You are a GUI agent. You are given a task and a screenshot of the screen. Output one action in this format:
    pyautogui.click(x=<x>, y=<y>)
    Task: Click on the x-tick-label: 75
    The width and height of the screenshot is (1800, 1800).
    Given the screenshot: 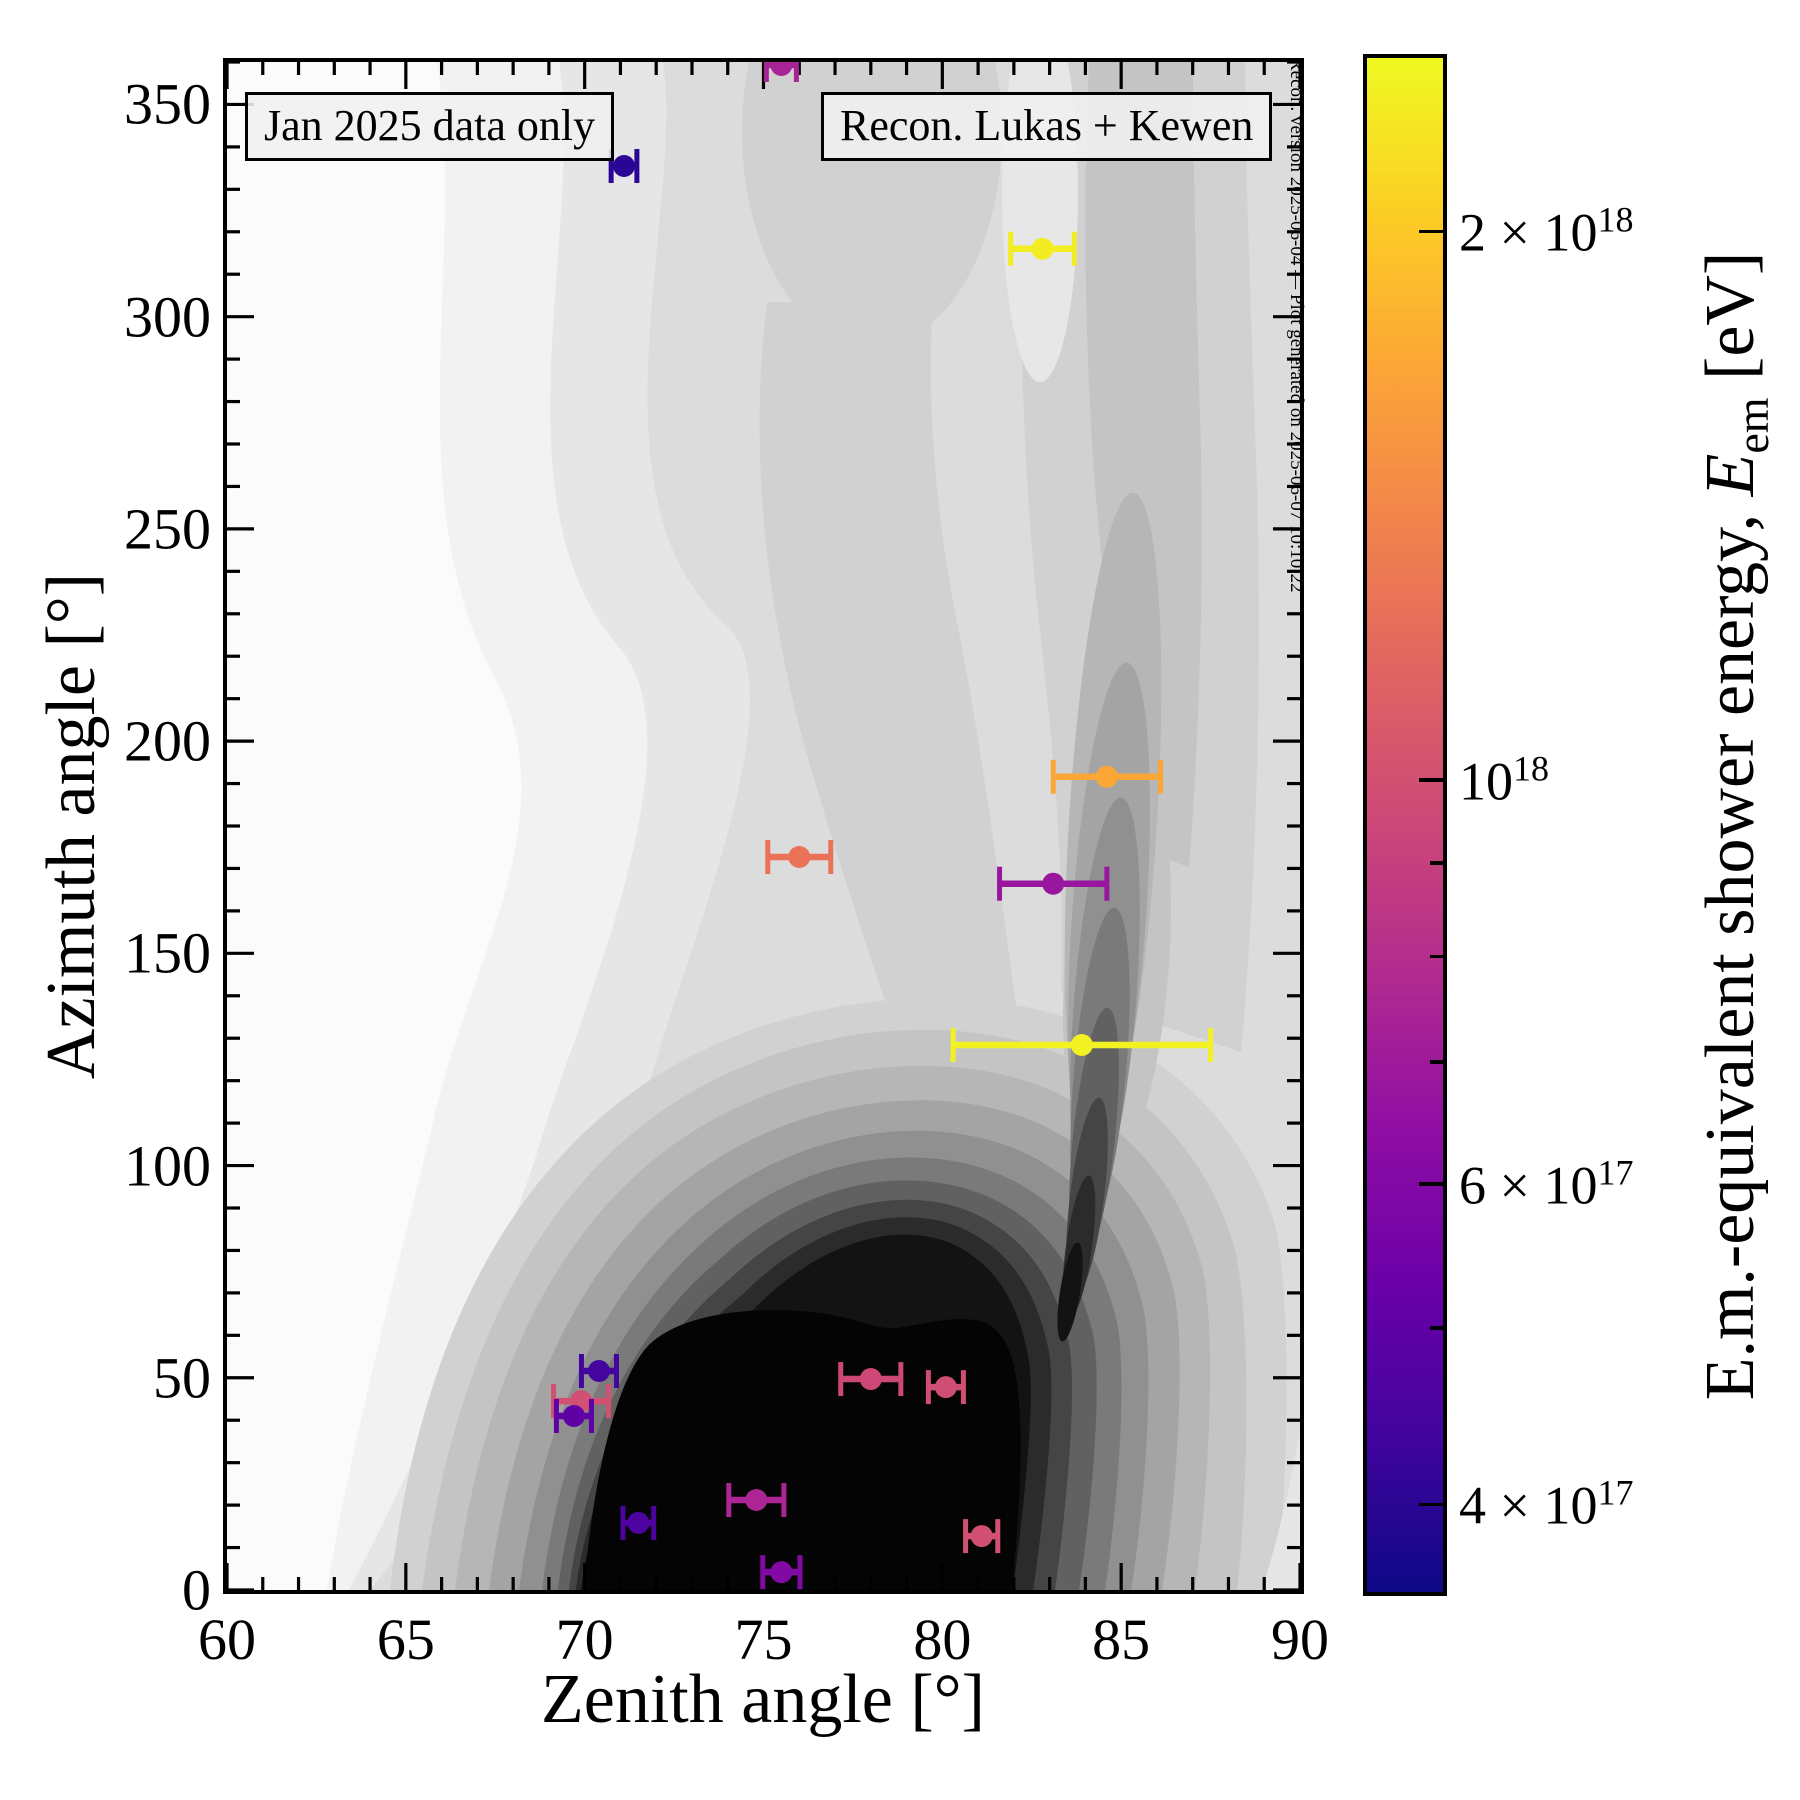 What is the action you would take?
    pyautogui.click(x=763, y=1639)
    